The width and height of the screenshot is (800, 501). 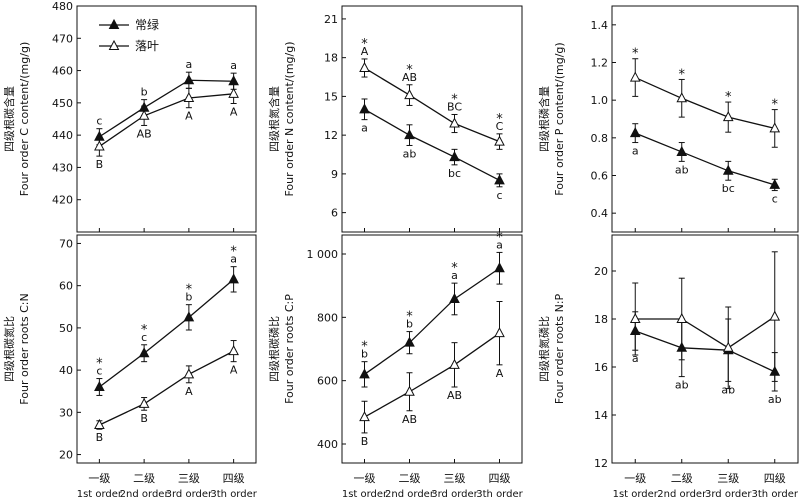 I want to click on y-axis-title-cn: 四级根氮含量, so click(x=274, y=119).